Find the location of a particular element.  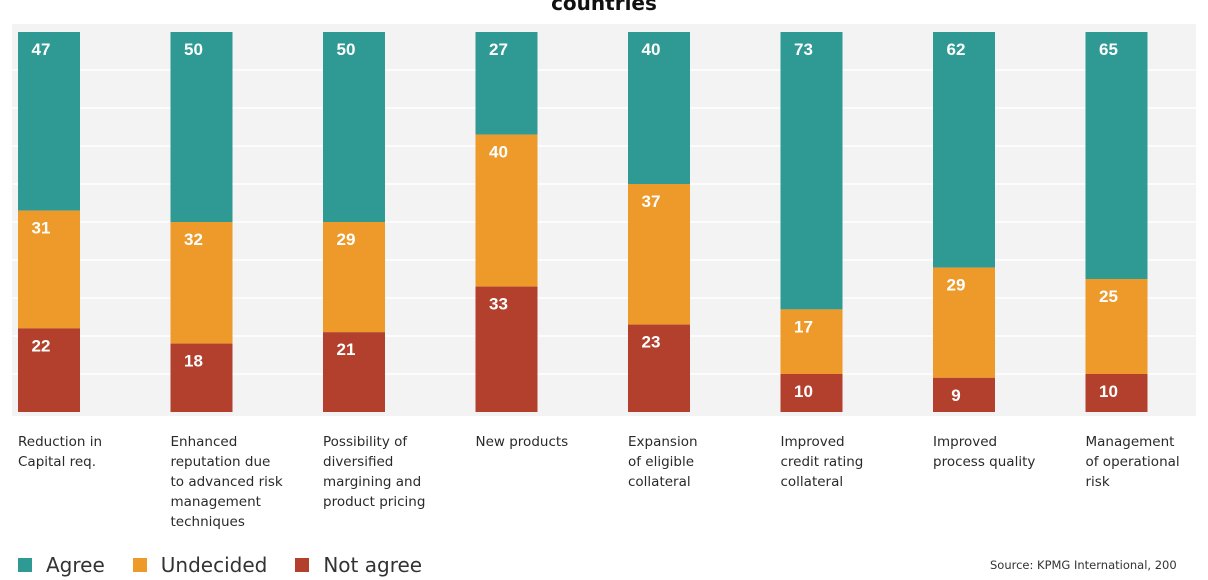

category-label-line: of operational is located at coordinates (1132, 462).